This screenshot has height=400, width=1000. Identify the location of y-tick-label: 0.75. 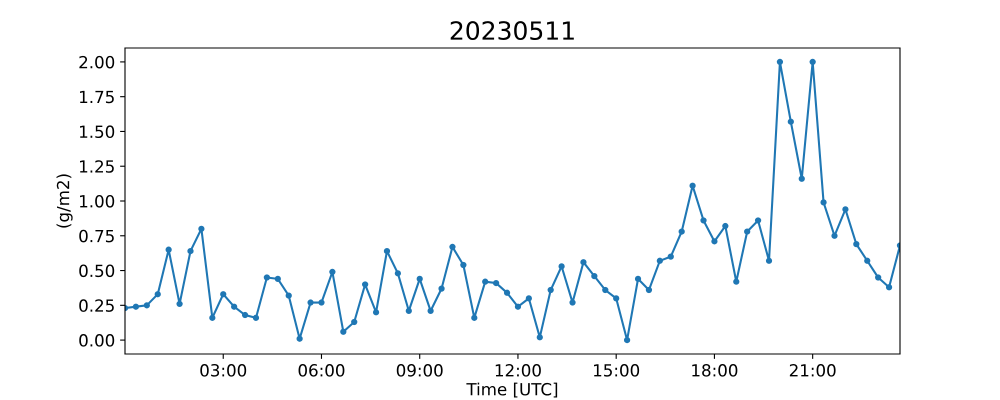
(96, 236).